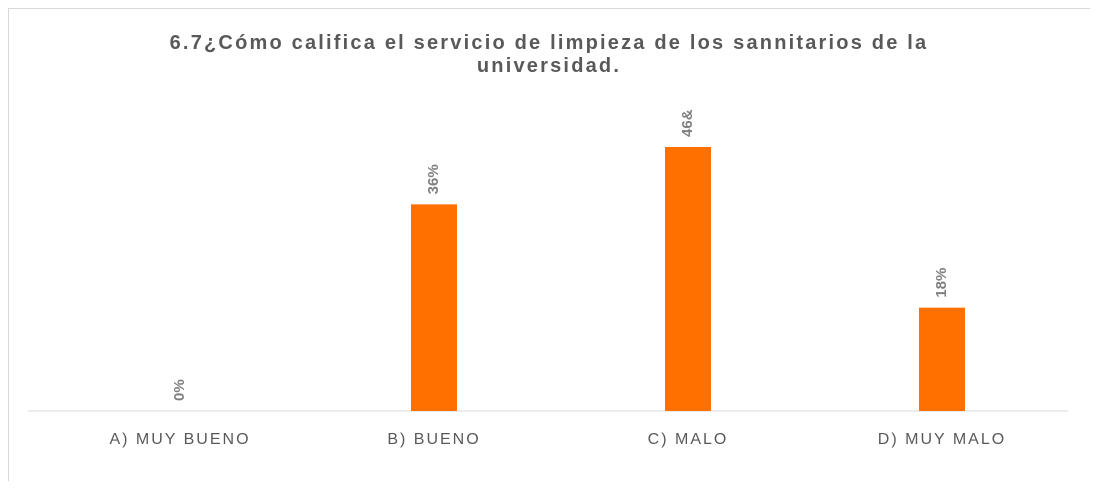  Describe the element at coordinates (687, 123) in the screenshot. I see `data-label: 46&` at that location.